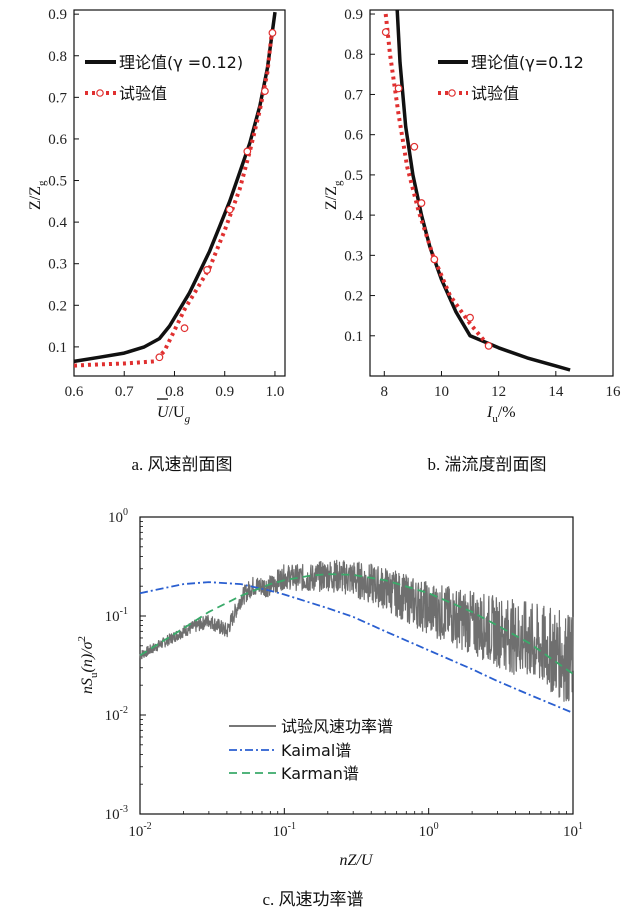 This screenshot has height=915, width=627. Describe the element at coordinates (224, 392) in the screenshot. I see `panel-a-xtick-label: 0.9` at that location.